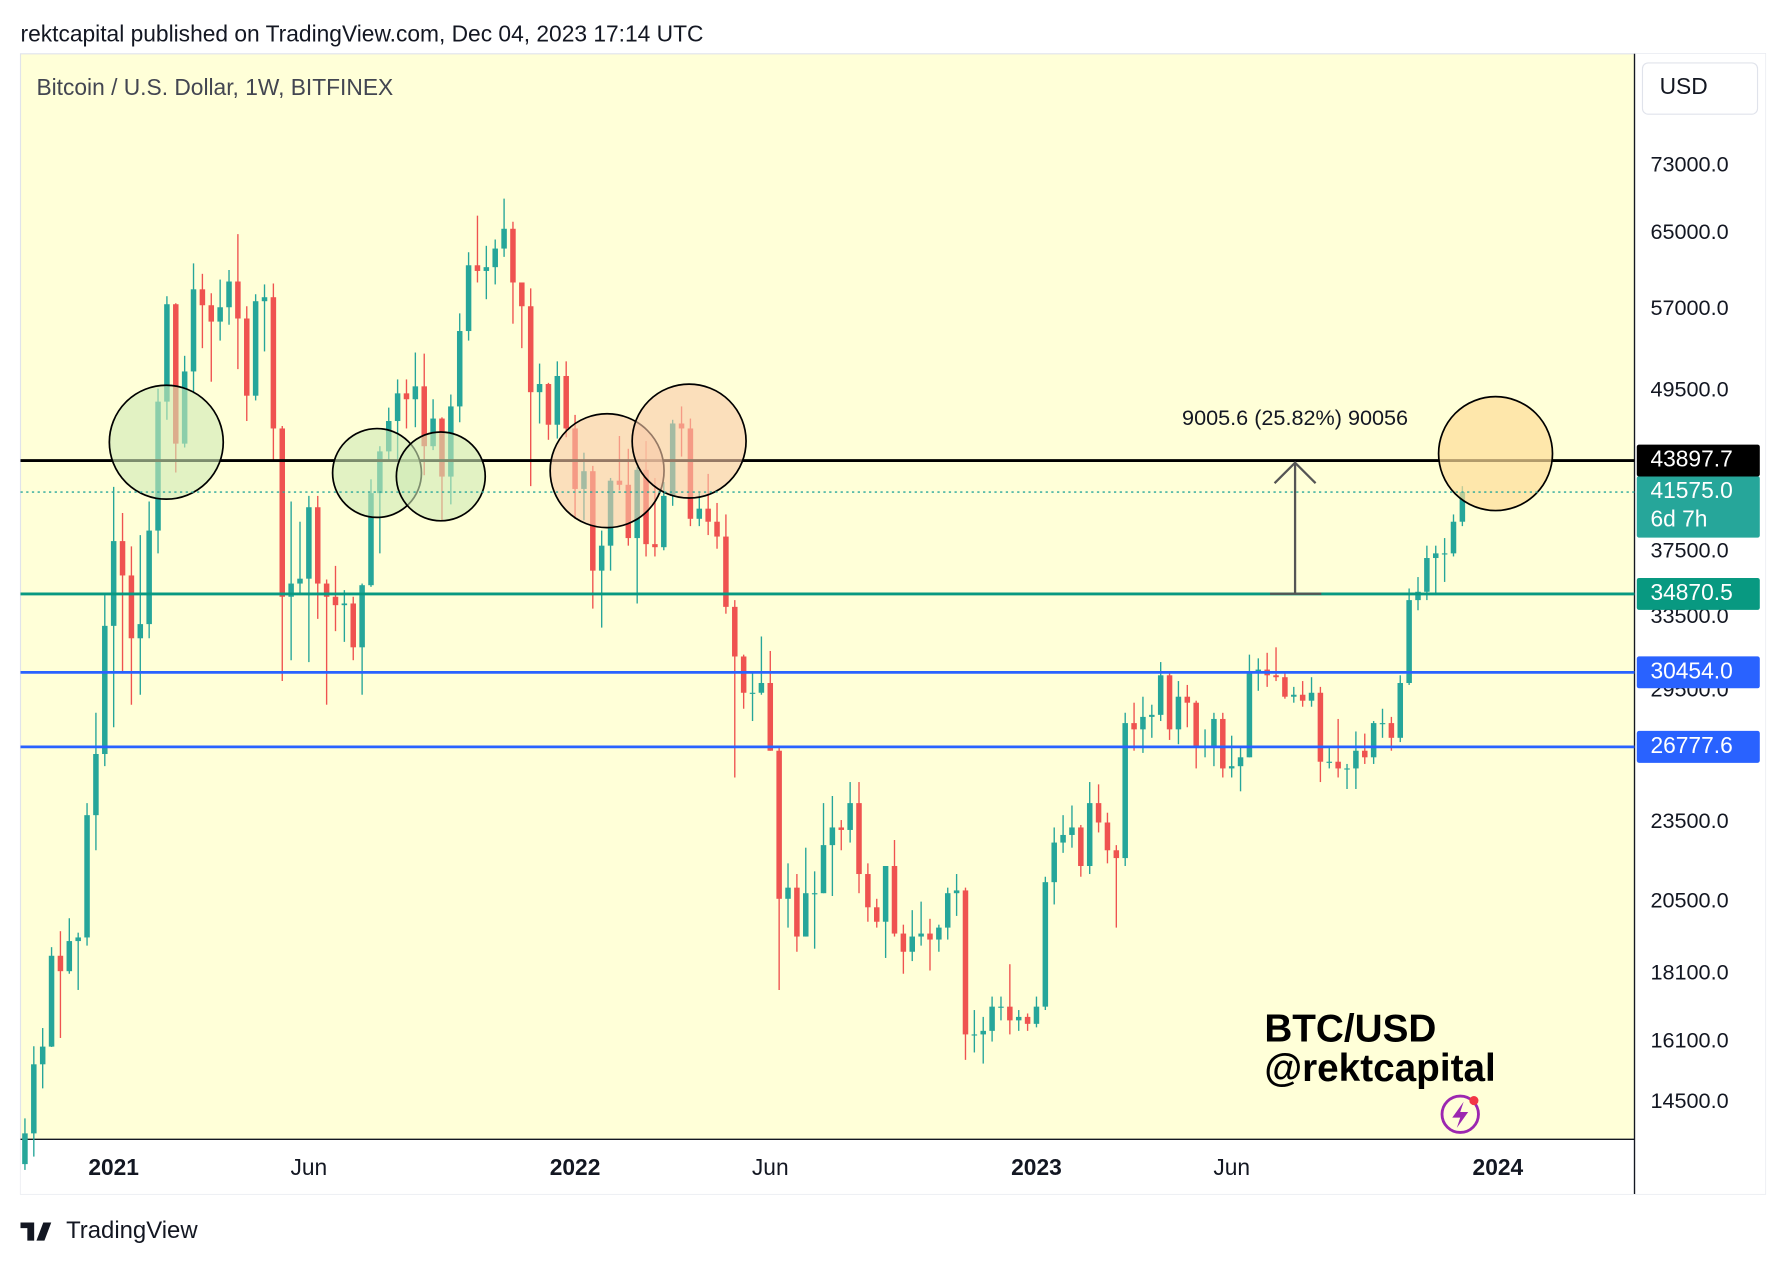  Describe the element at coordinates (1689, 1100) in the screenshot. I see `y-tick-label: 14500.0` at that location.